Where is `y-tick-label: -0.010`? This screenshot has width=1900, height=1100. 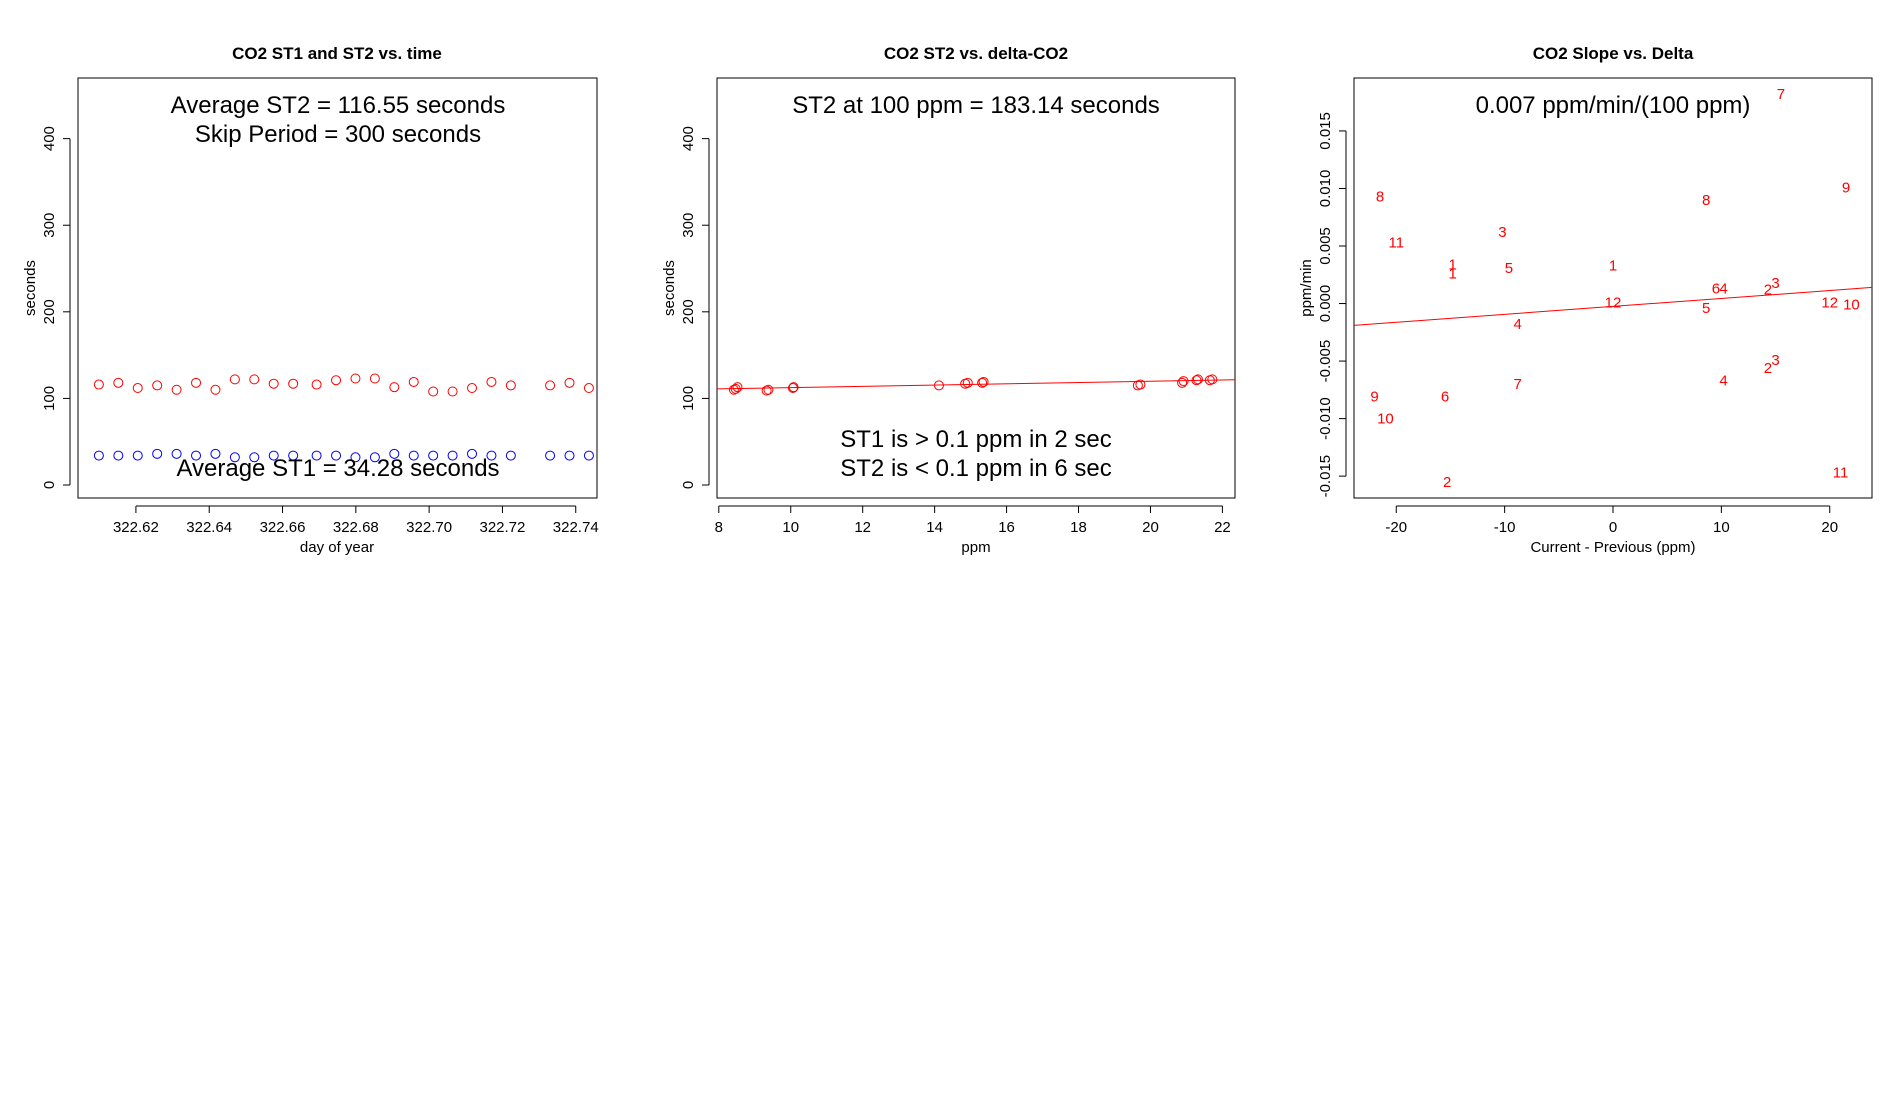
y-tick-label: -0.010 is located at coordinates (1325, 418).